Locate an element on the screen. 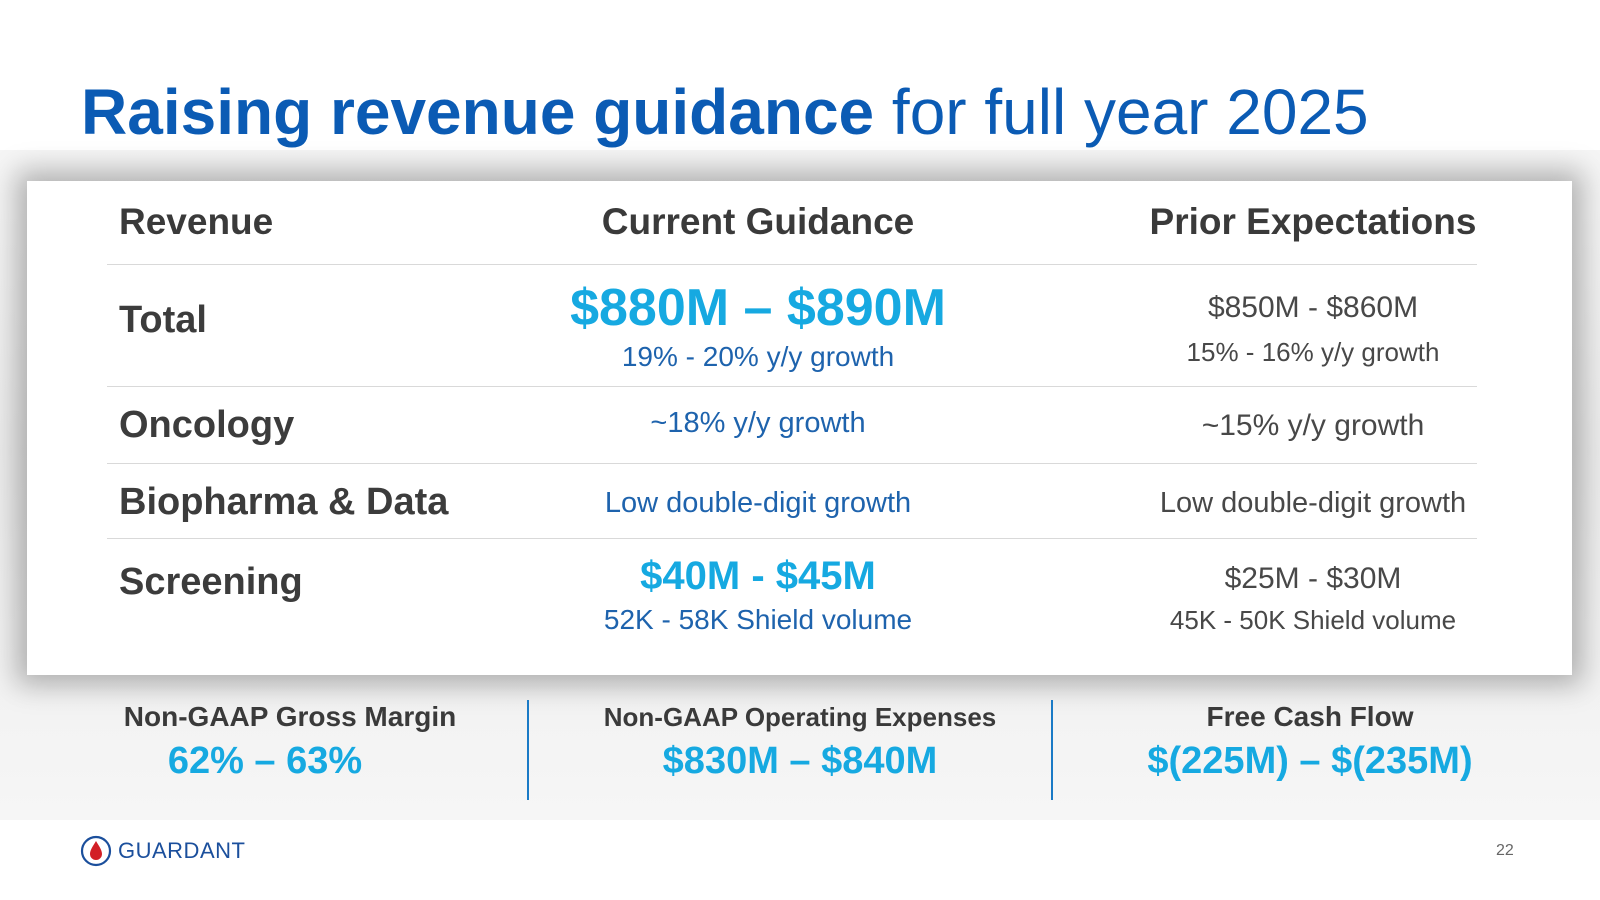 Image resolution: width=1600 pixels, height=900 pixels. blood-drop-icon is located at coordinates (96, 851).